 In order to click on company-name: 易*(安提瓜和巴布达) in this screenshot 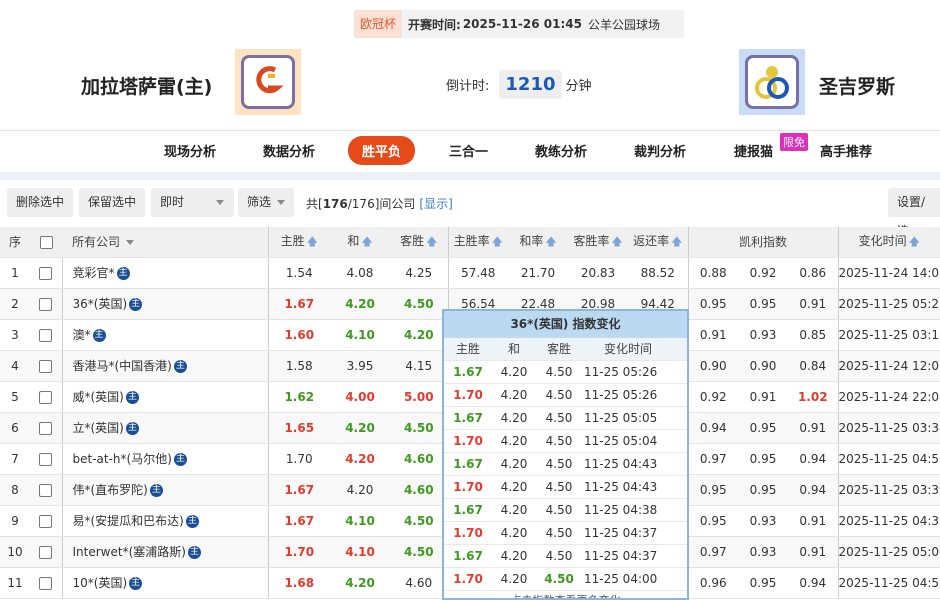, I will do `click(128, 521)`.